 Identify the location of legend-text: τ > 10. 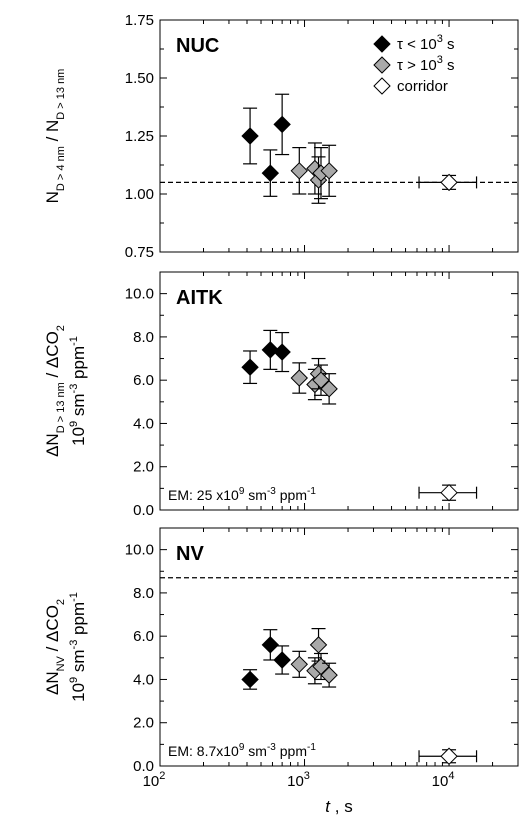
(417, 65).